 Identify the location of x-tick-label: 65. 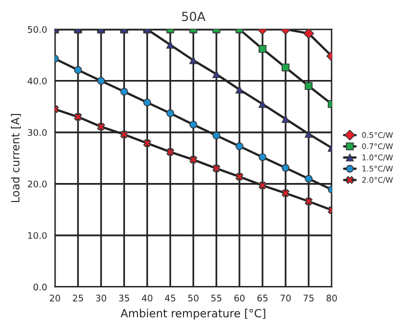
(262, 298).